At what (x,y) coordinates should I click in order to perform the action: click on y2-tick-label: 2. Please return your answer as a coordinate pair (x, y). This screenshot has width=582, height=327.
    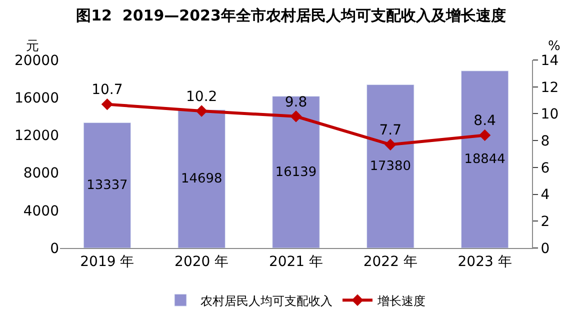
    Looking at the image, I should click on (545, 222).